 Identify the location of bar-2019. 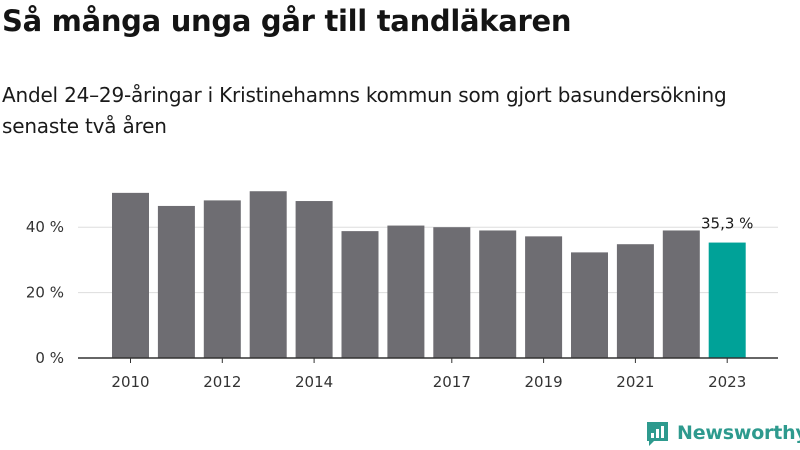
(544, 297).